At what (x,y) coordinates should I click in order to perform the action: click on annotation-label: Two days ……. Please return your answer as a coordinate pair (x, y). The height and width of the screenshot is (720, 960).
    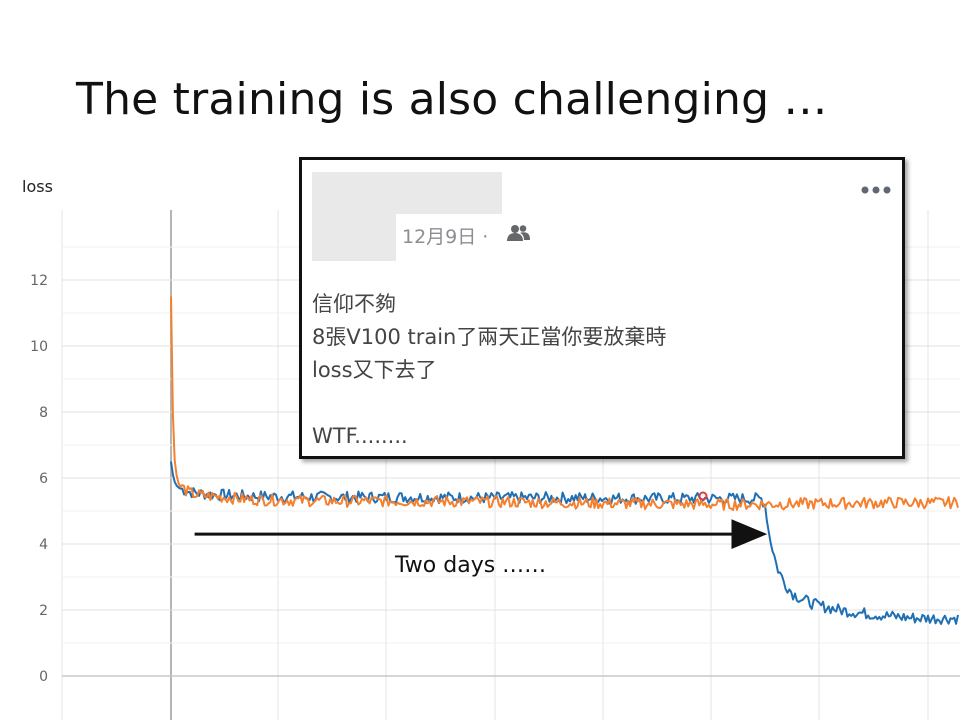
    Looking at the image, I should click on (471, 565).